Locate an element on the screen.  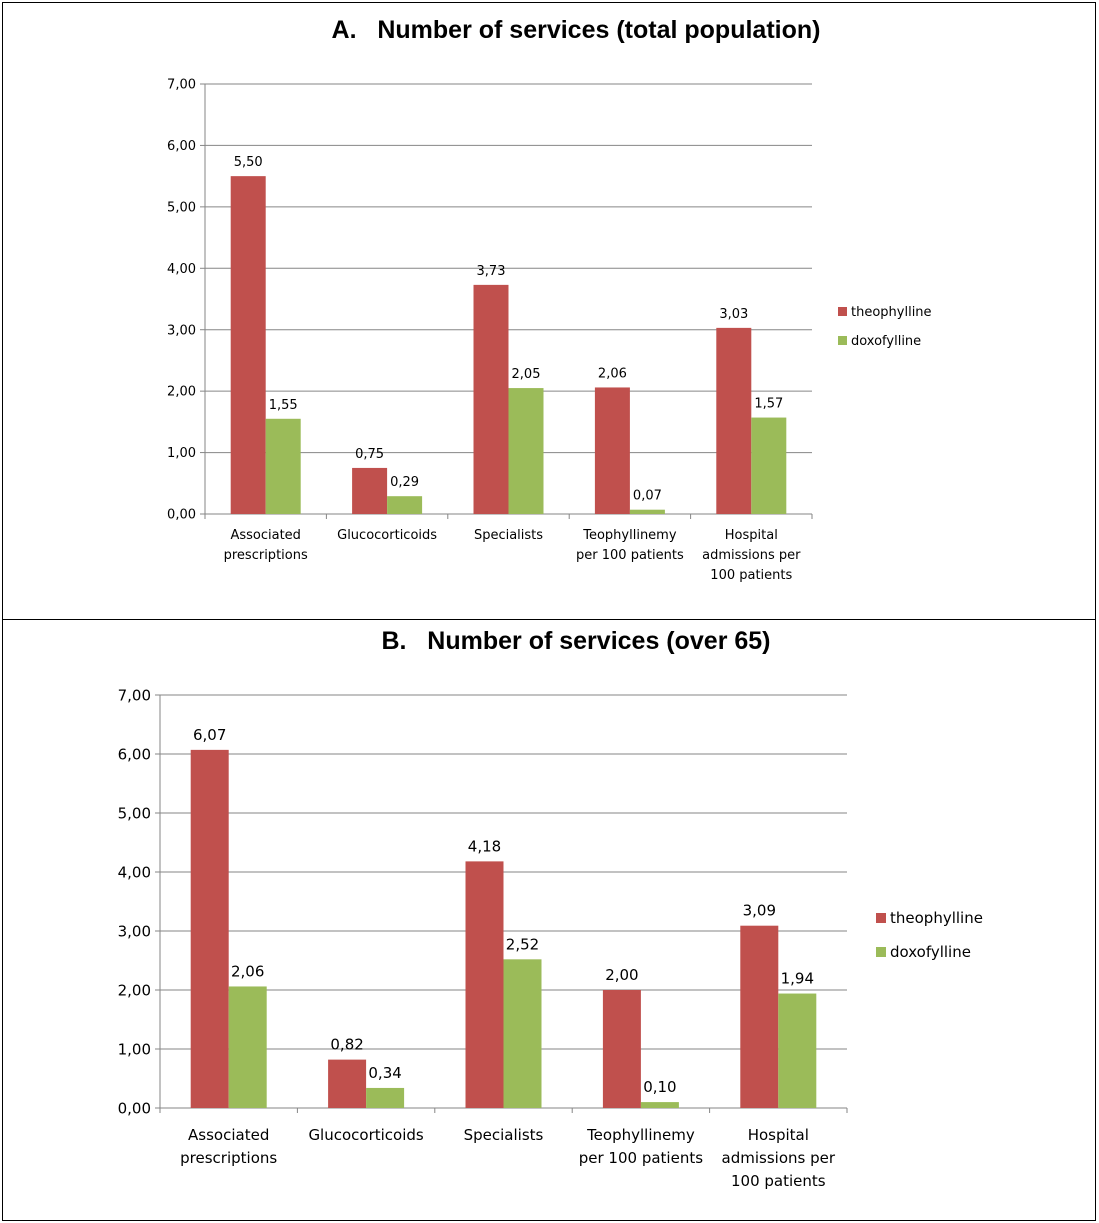
data-label: 1,94 is located at coordinates (797, 979).